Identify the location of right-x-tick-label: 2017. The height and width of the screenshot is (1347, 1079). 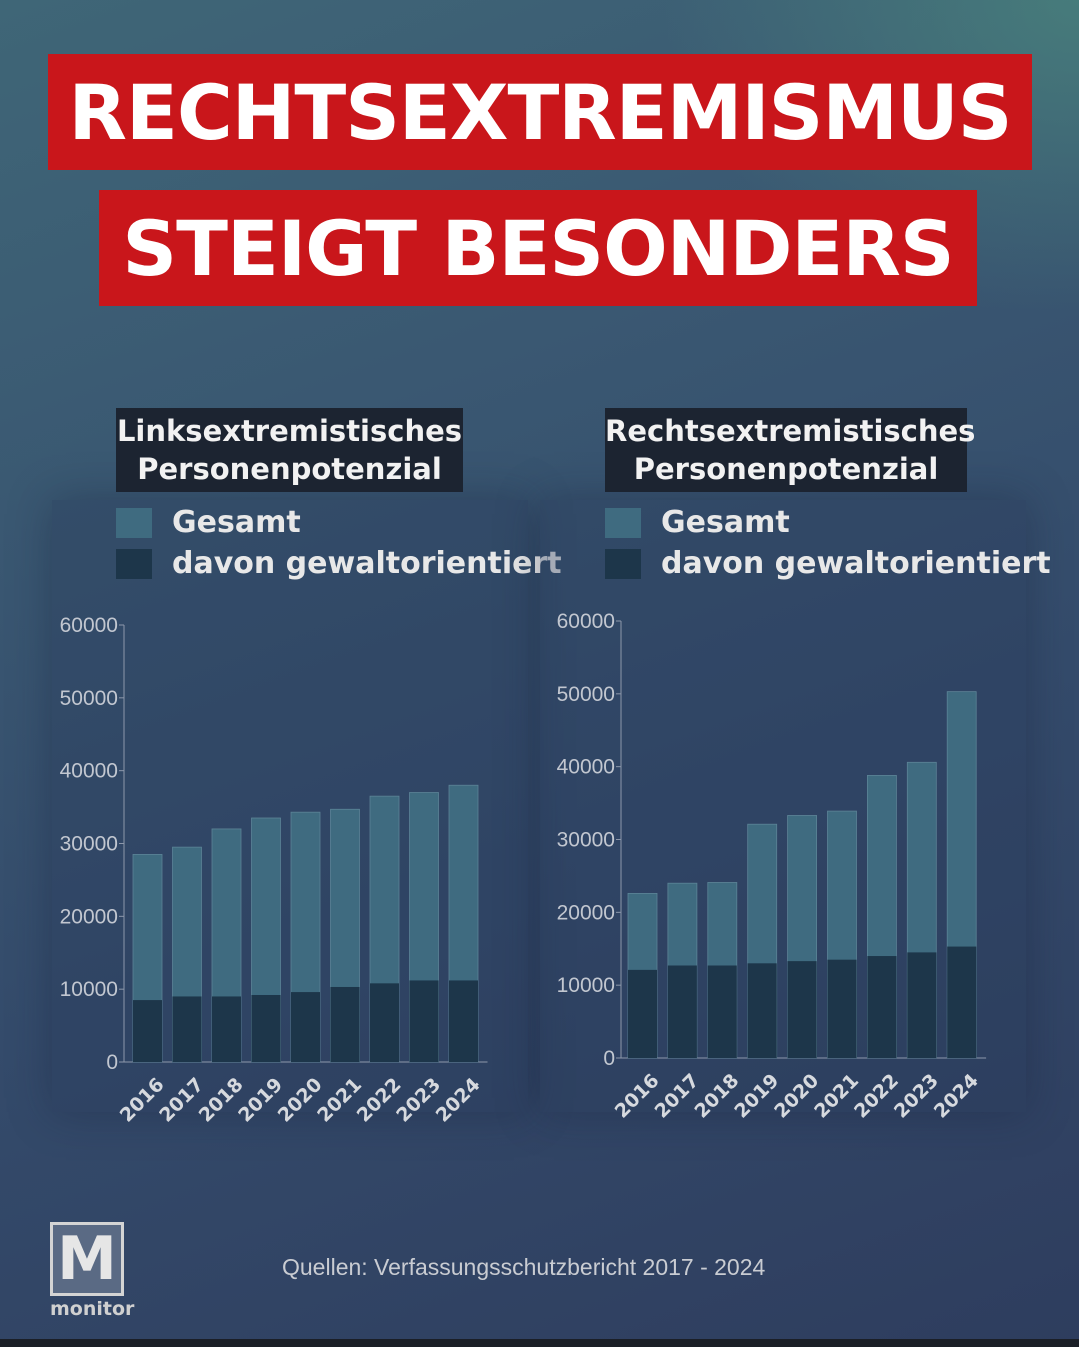
(677, 1096).